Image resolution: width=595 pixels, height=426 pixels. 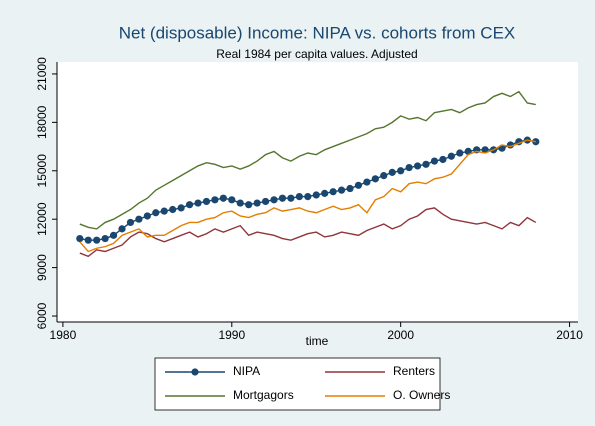 What do you see at coordinates (42, 122) in the screenshot?
I see `y-tick-label: 18000` at bounding box center [42, 122].